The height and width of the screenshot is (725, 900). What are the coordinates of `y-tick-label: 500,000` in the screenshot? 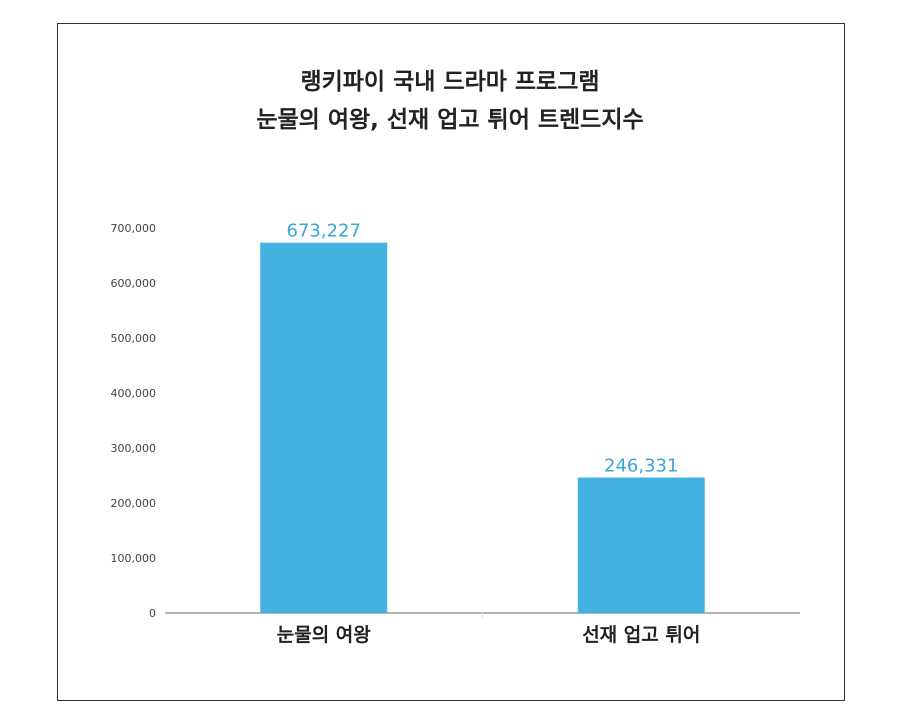 It's located at (134, 338).